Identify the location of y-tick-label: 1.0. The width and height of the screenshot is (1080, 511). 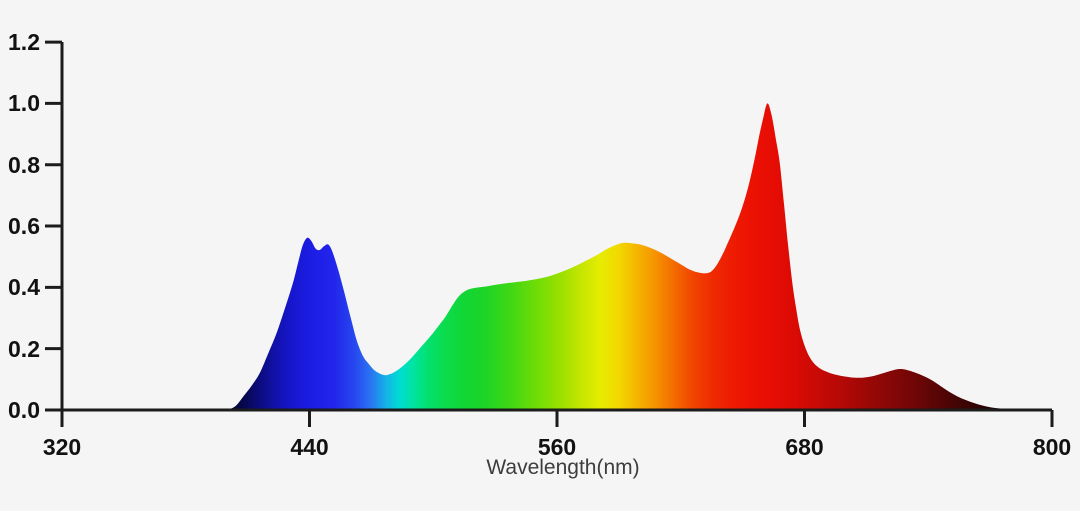
(24, 103).